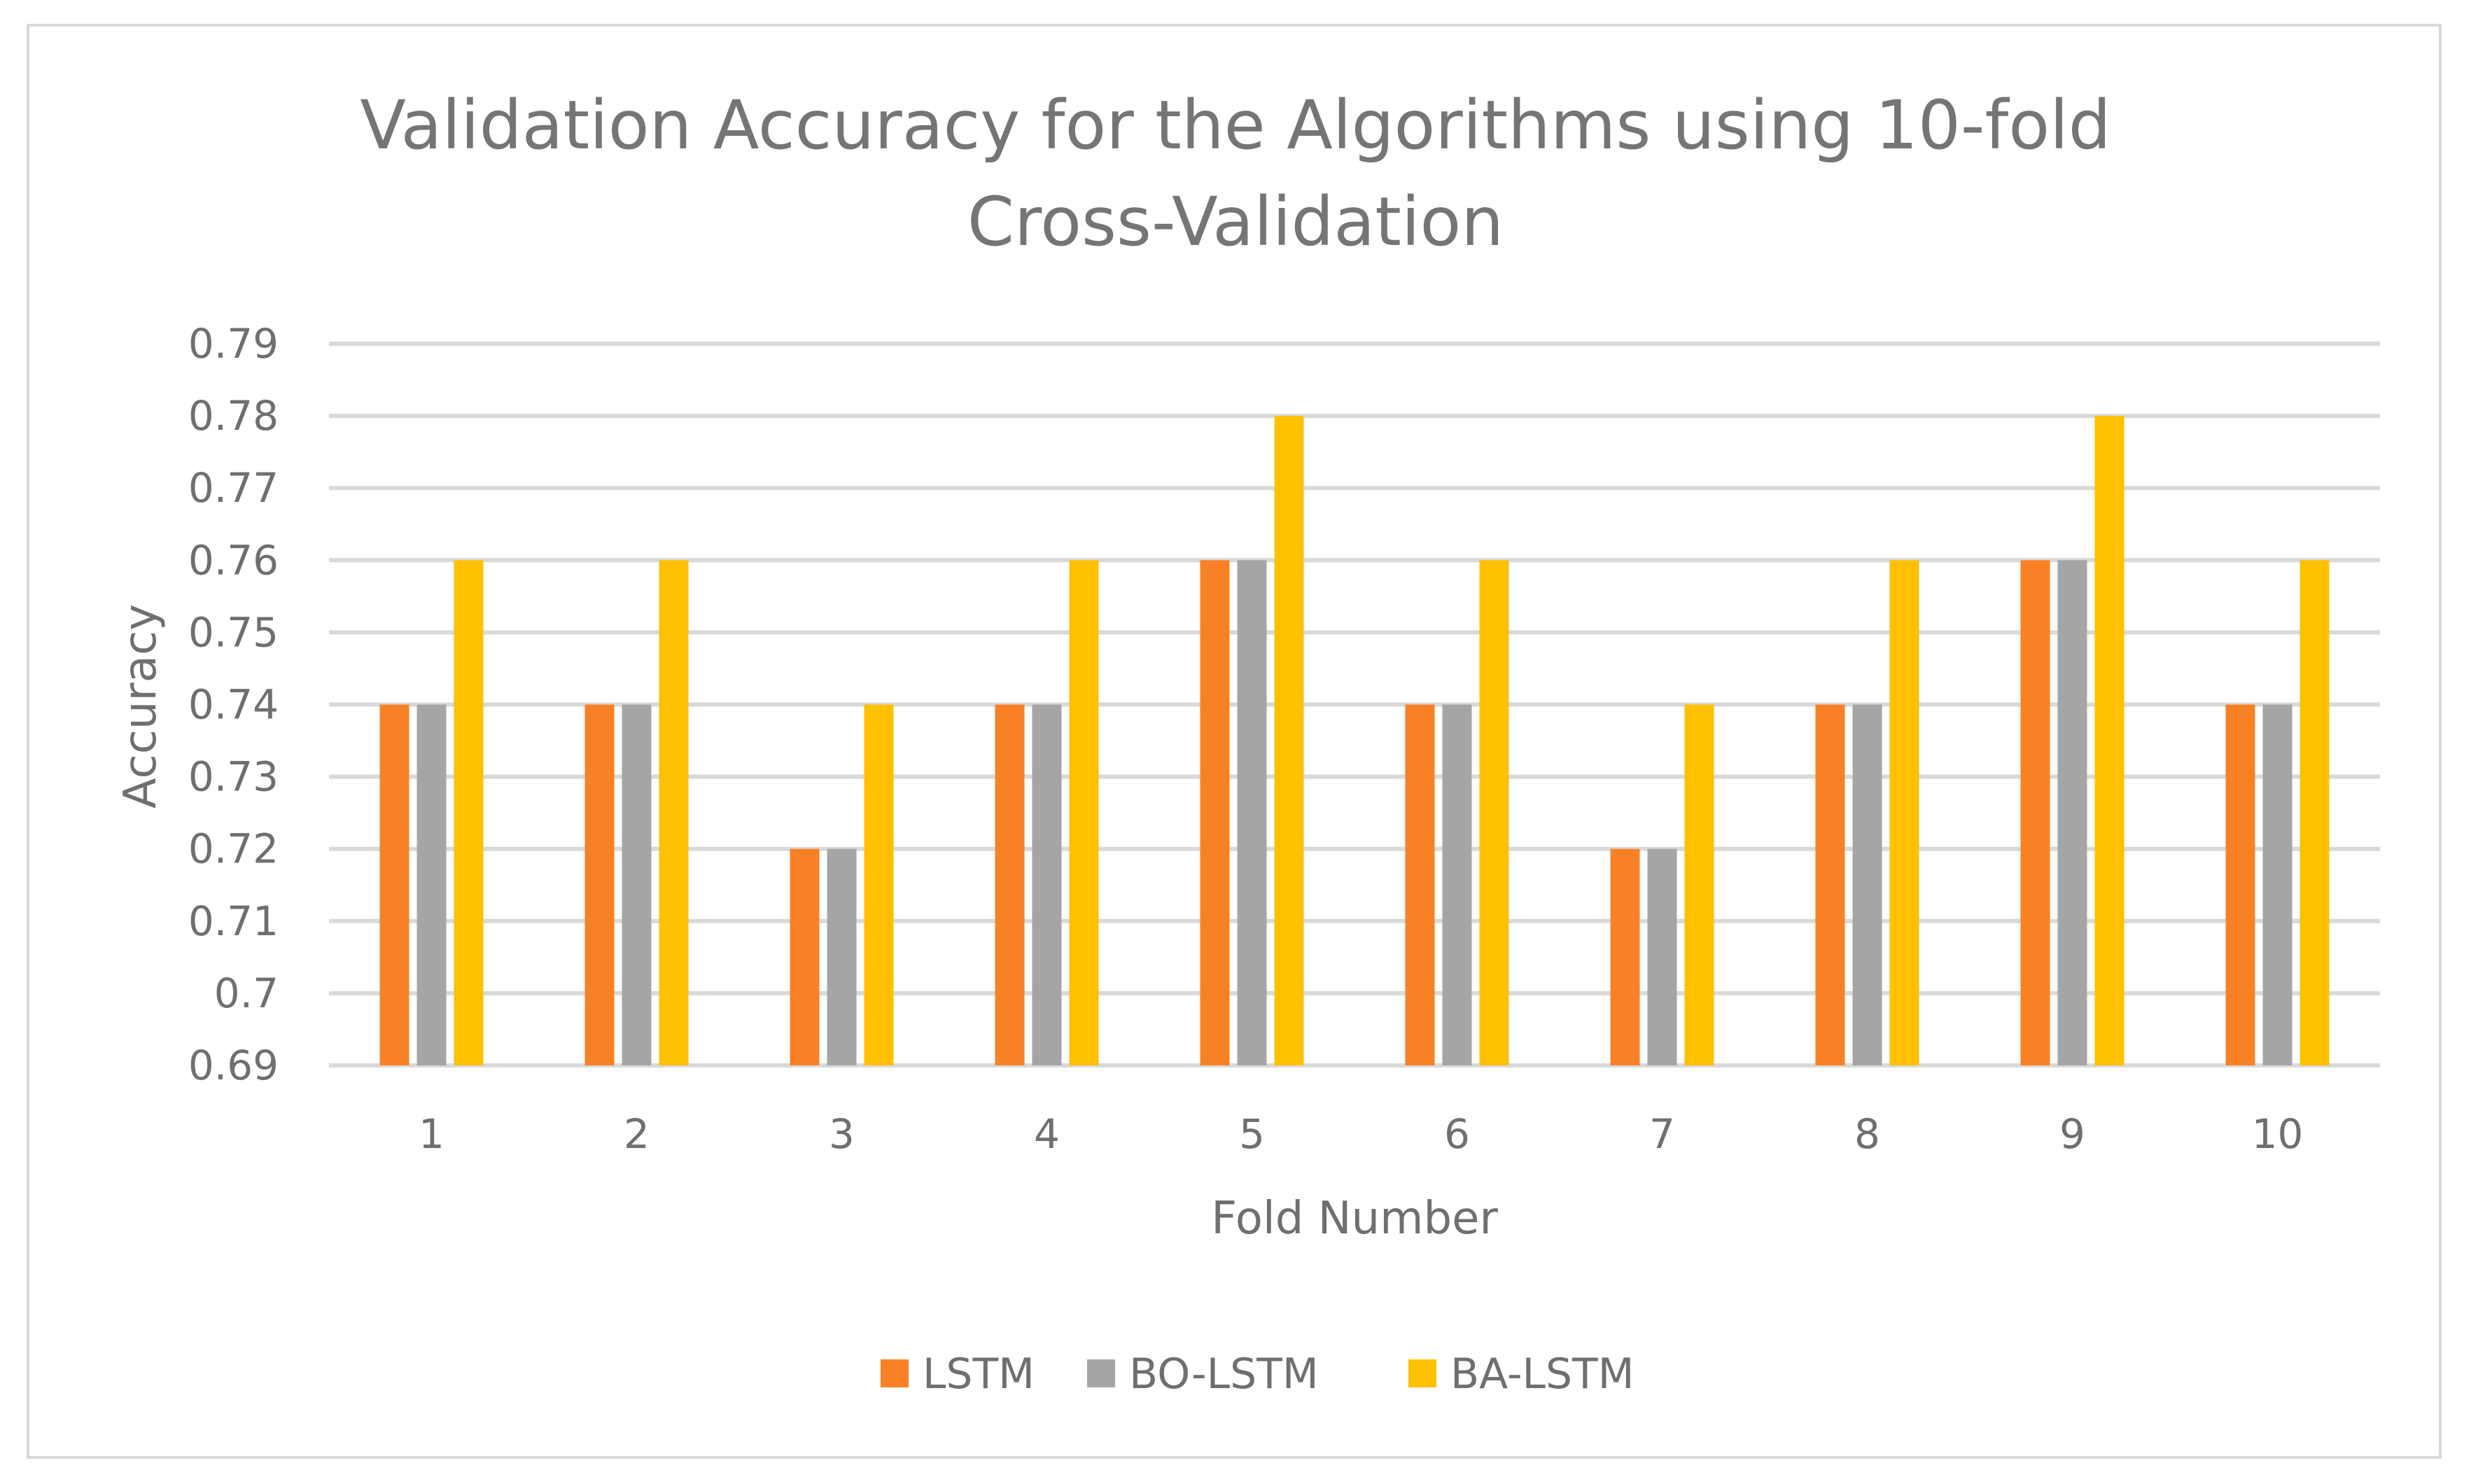 This screenshot has width=2471, height=1484. I want to click on legend-swatch-lstm, so click(895, 1373).